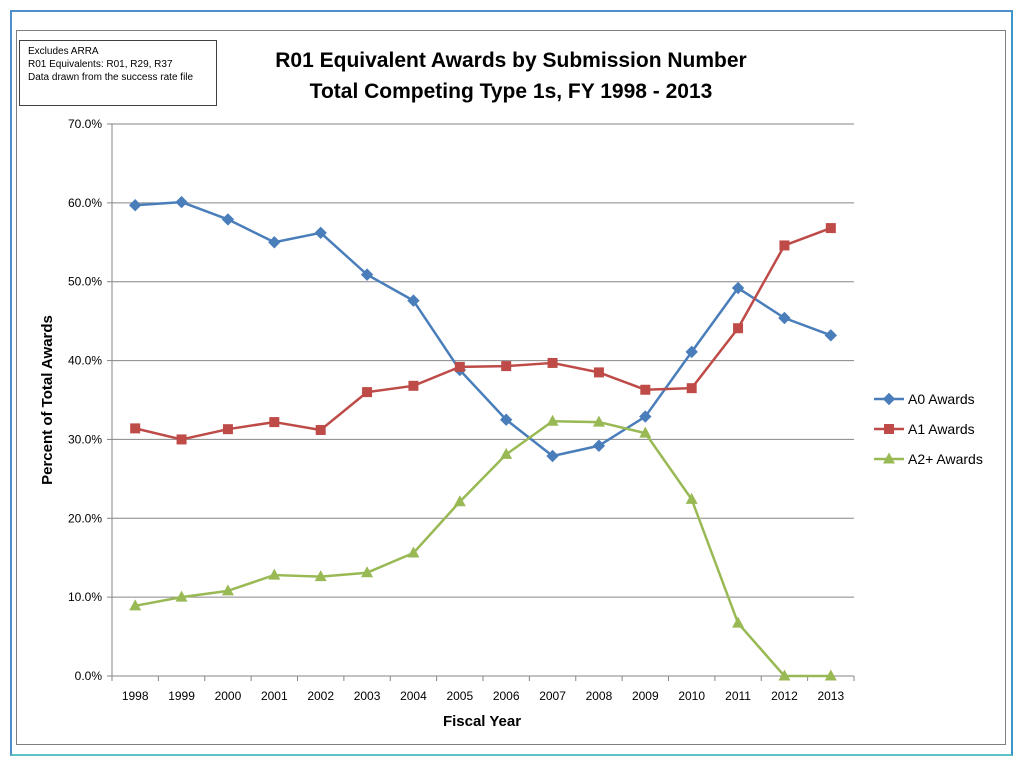  I want to click on y-tick-label: 70.0%, so click(85, 124).